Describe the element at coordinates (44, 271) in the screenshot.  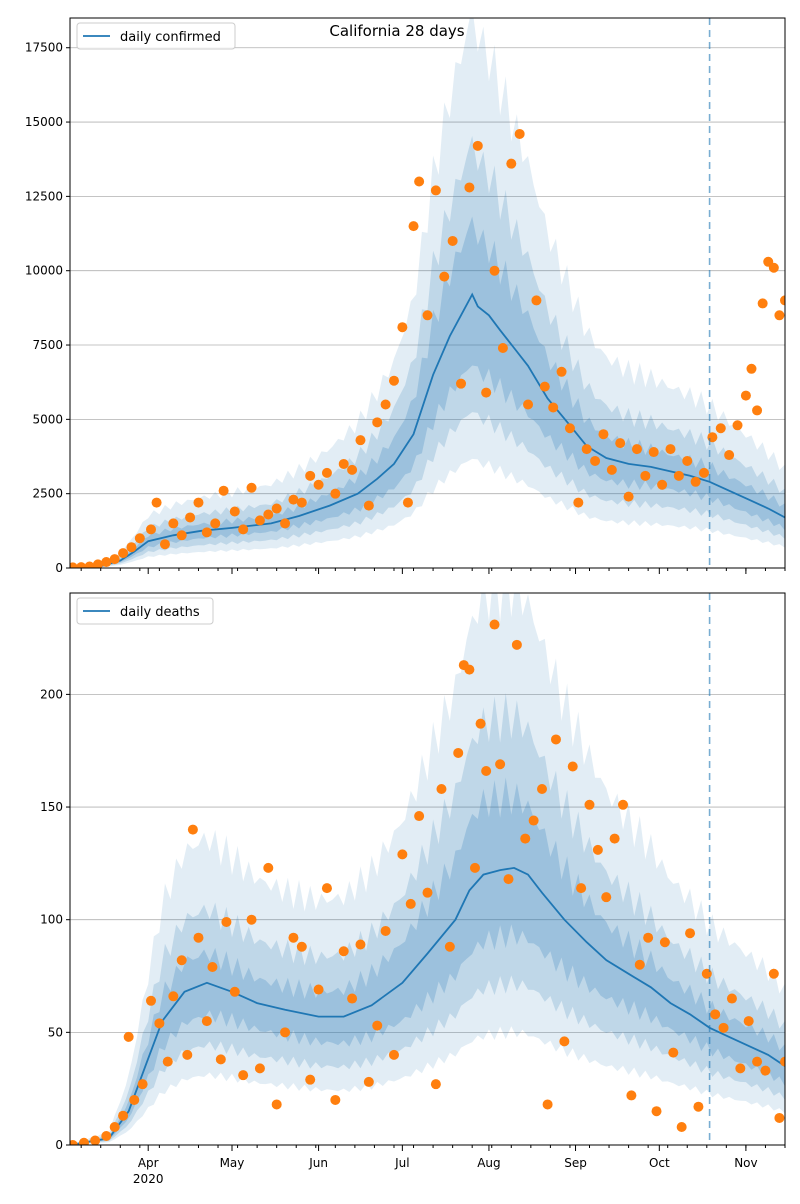
I see `y-tick-label: 10000` at that location.